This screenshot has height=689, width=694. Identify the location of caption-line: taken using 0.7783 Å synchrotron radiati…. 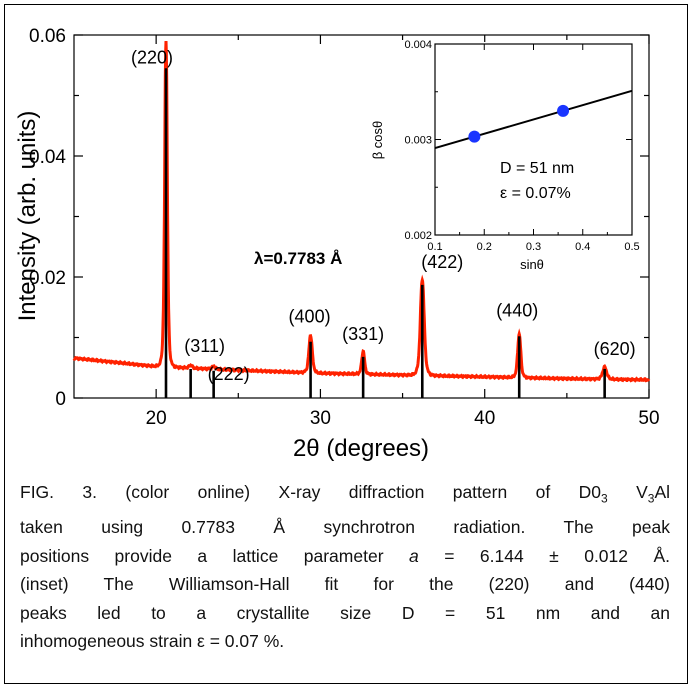
(345, 527).